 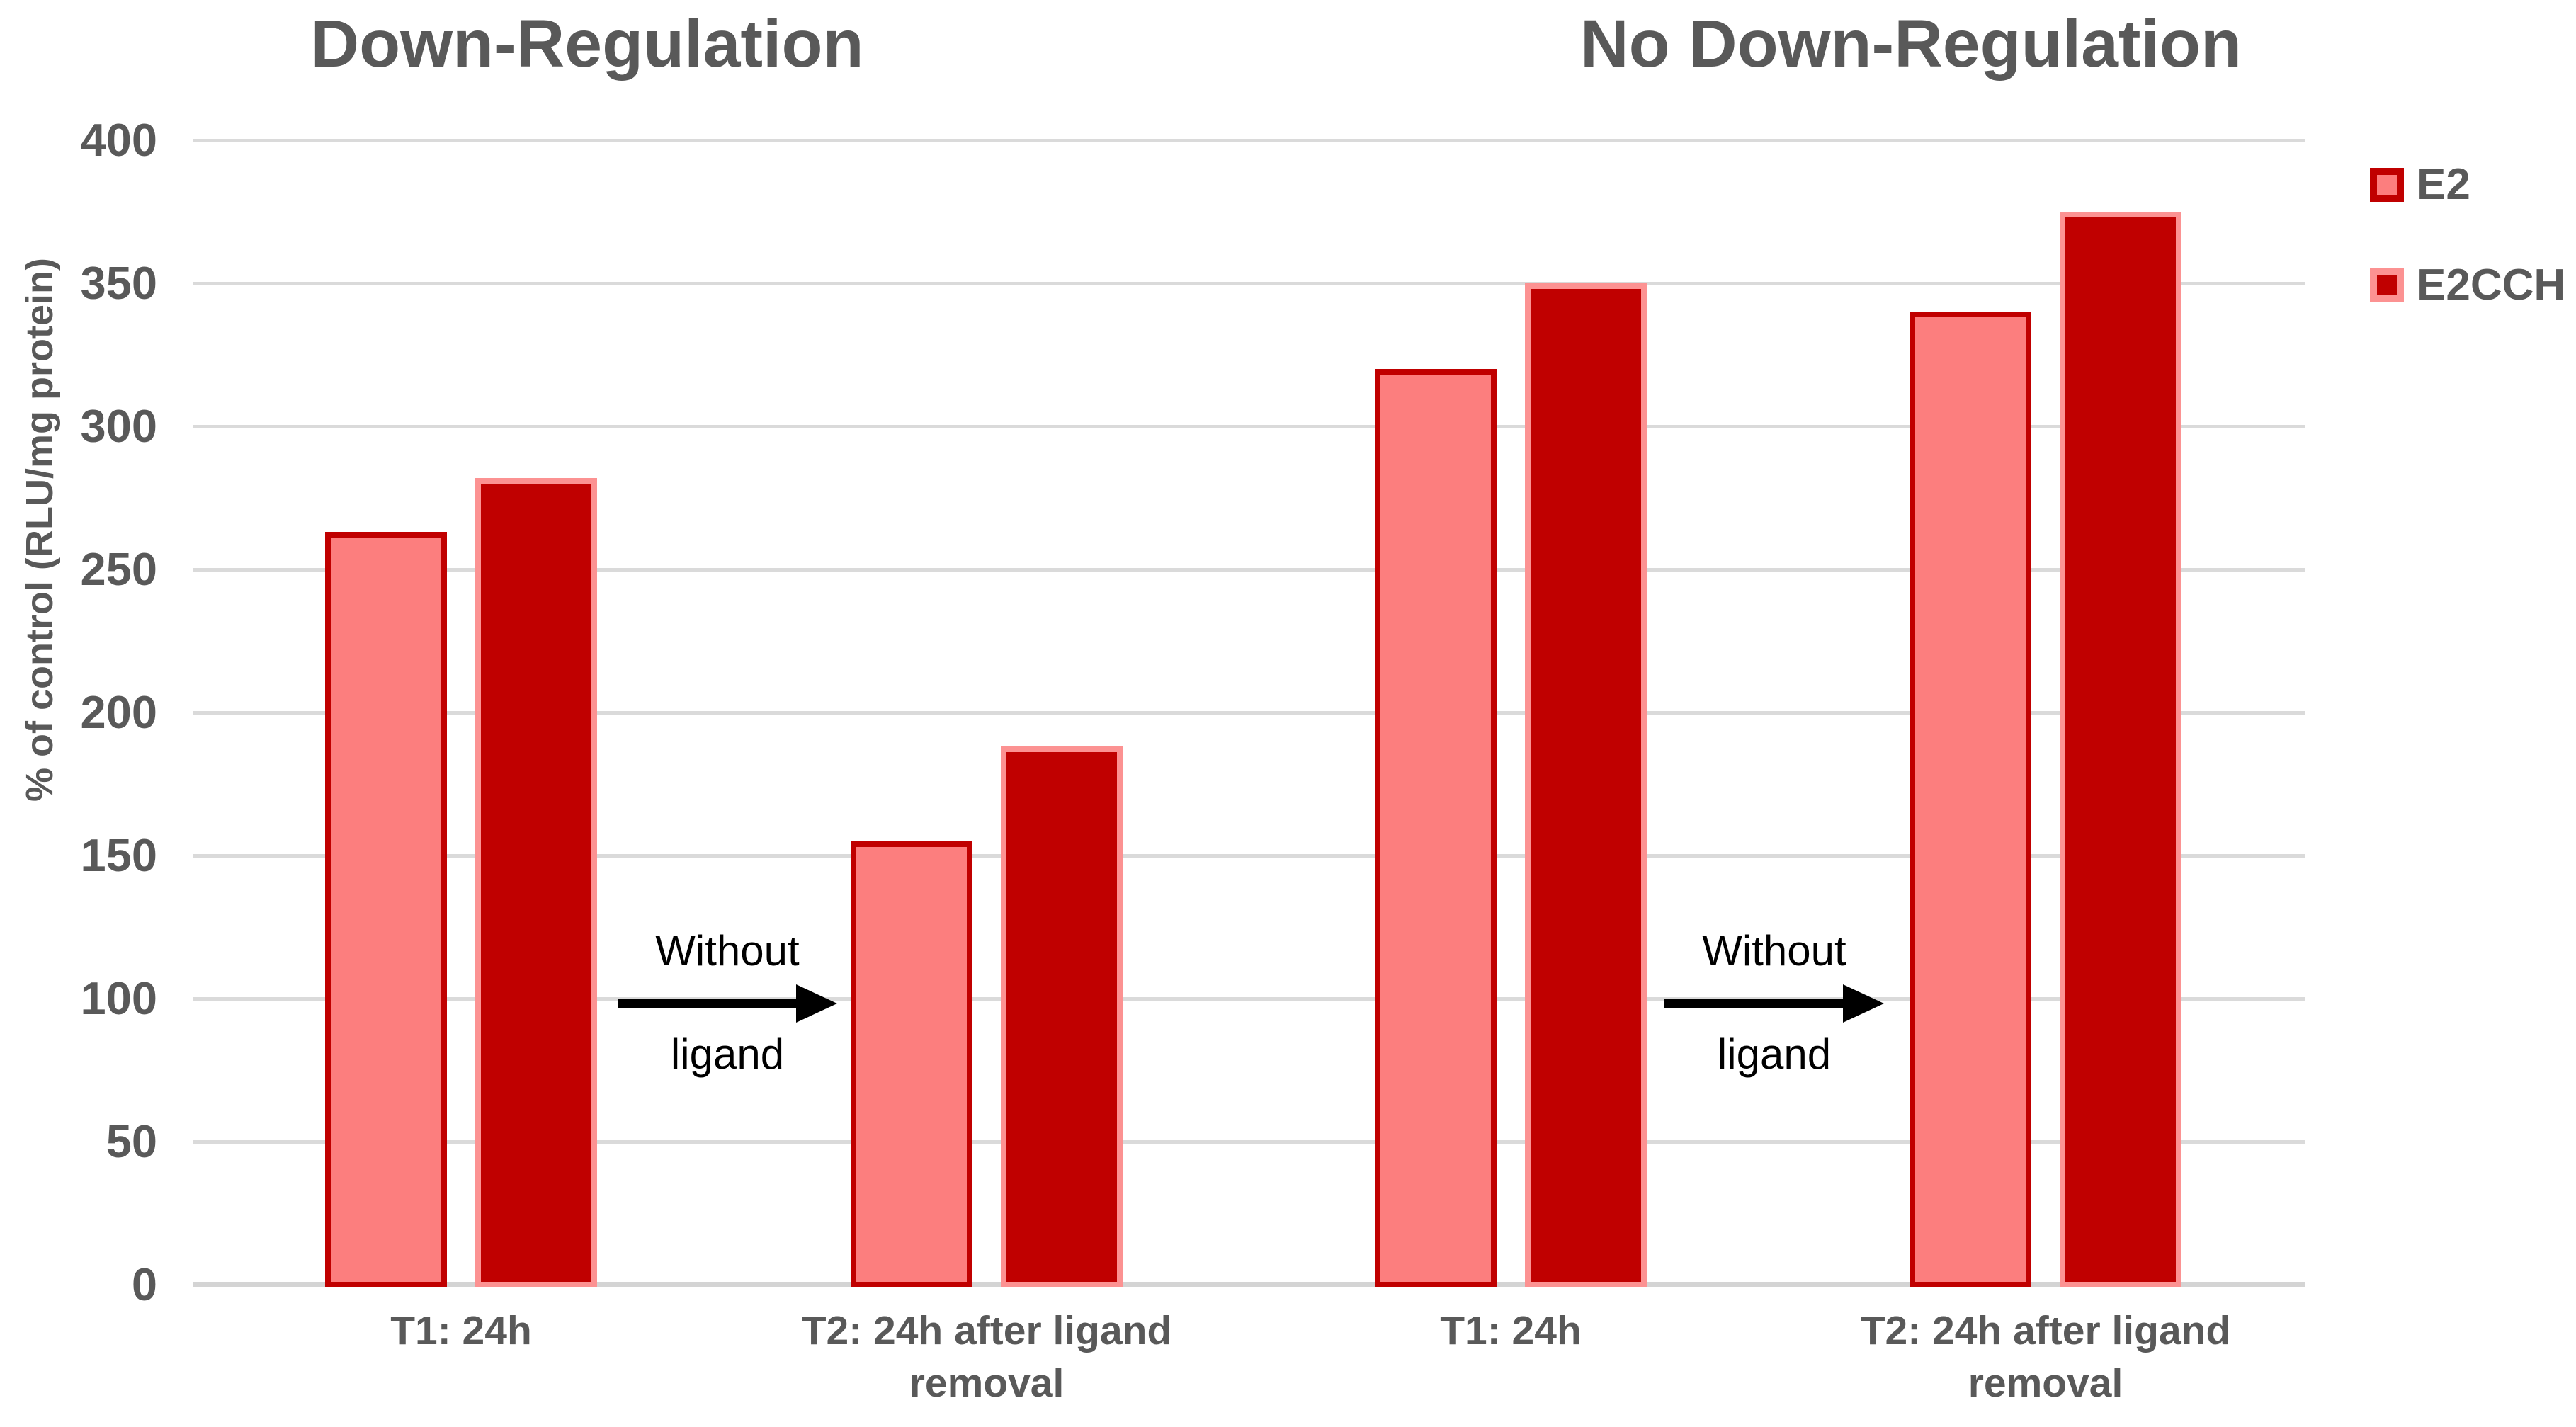 I want to click on legend-item-e2: E2, so click(x=2467, y=185).